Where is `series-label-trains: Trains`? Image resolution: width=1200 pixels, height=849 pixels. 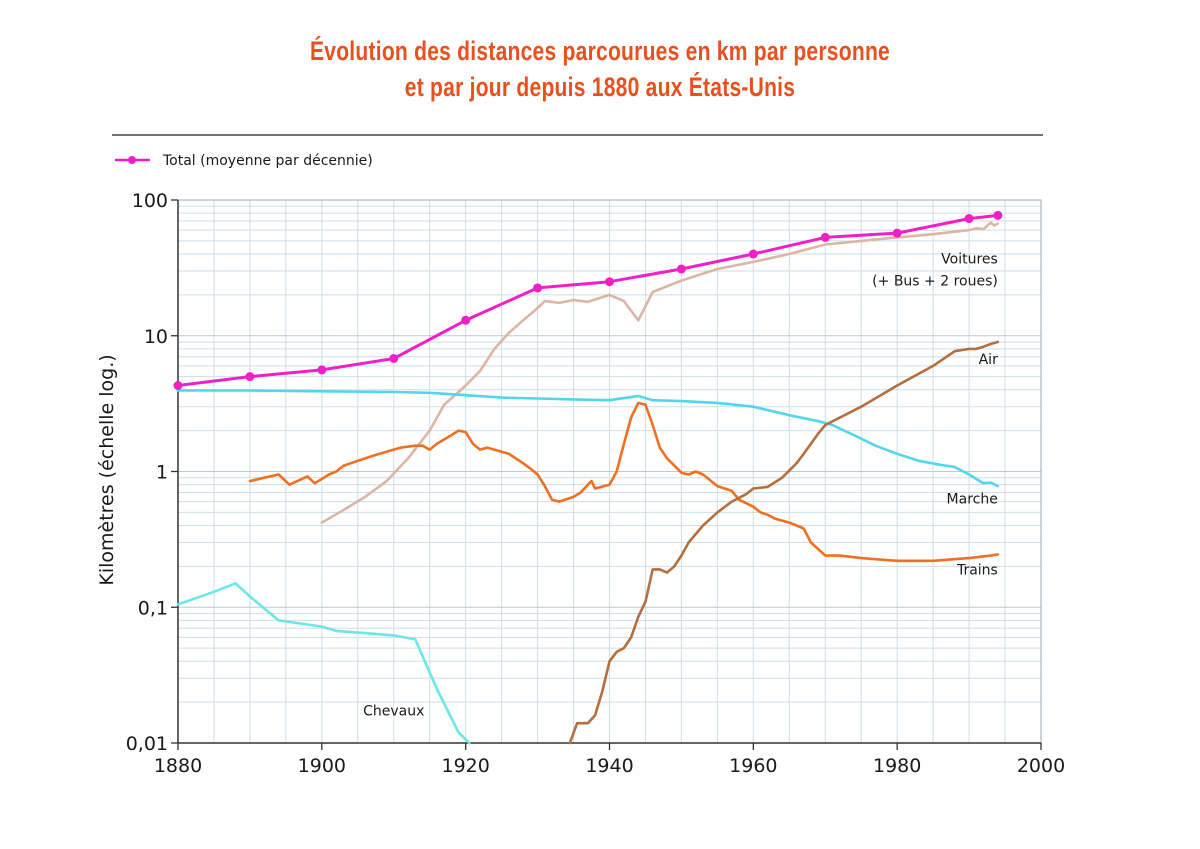 series-label-trains: Trains is located at coordinates (977, 570).